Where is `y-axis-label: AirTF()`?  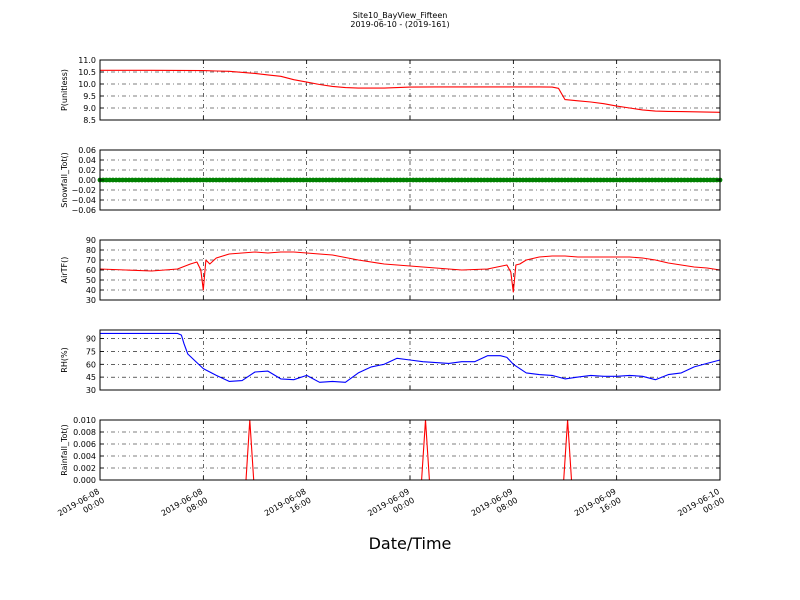 y-axis-label: AirTF() is located at coordinates (64, 270).